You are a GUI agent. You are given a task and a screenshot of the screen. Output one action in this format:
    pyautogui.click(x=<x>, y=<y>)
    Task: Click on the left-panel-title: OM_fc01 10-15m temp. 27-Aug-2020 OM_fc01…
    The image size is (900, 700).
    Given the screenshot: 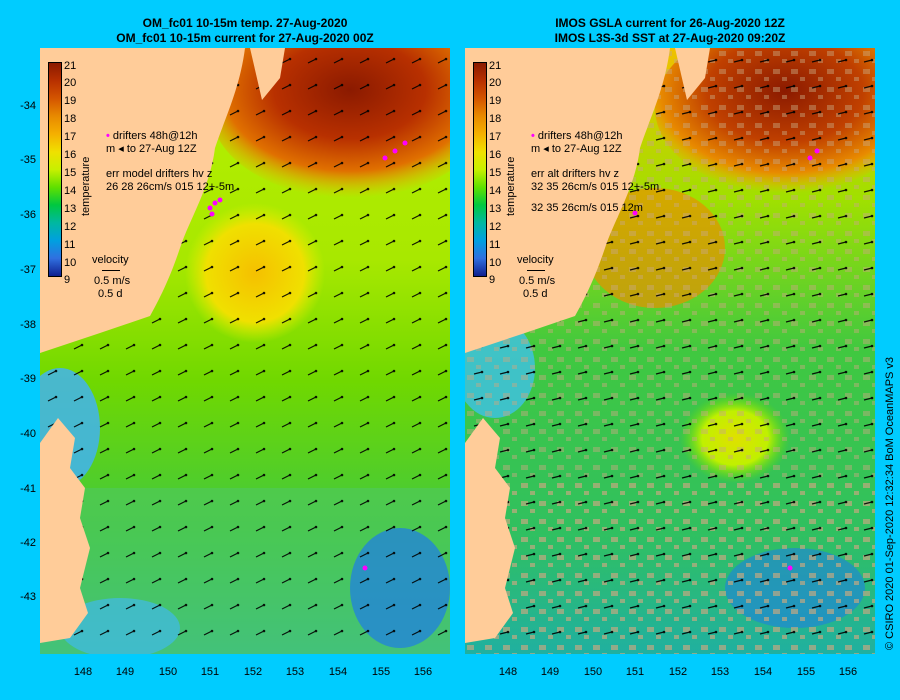 What is the action you would take?
    pyautogui.click(x=245, y=31)
    